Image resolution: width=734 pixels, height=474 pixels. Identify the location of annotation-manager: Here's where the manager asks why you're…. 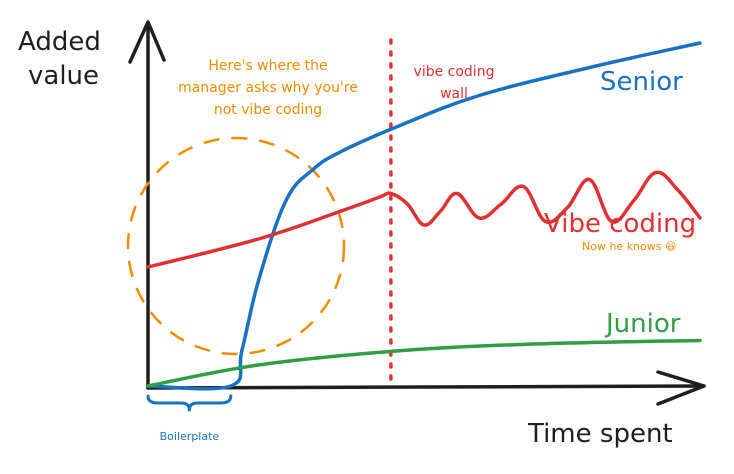
(268, 88).